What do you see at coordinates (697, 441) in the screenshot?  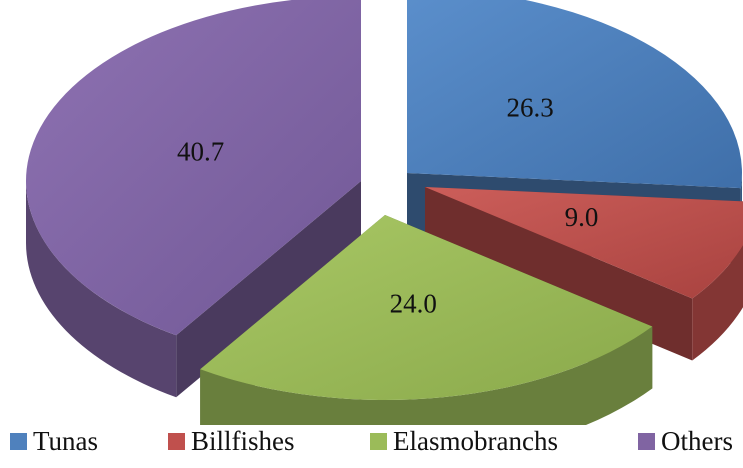 I see `legend-label-others: Others` at bounding box center [697, 441].